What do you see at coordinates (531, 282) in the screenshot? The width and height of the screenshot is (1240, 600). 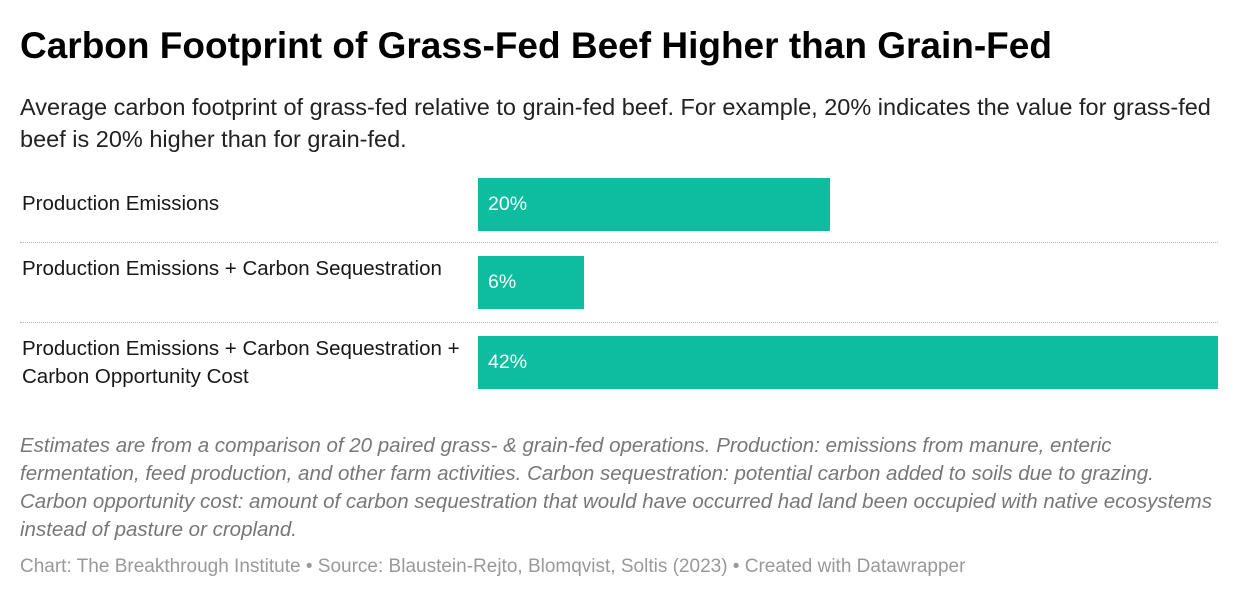 I see `bar: 6%` at bounding box center [531, 282].